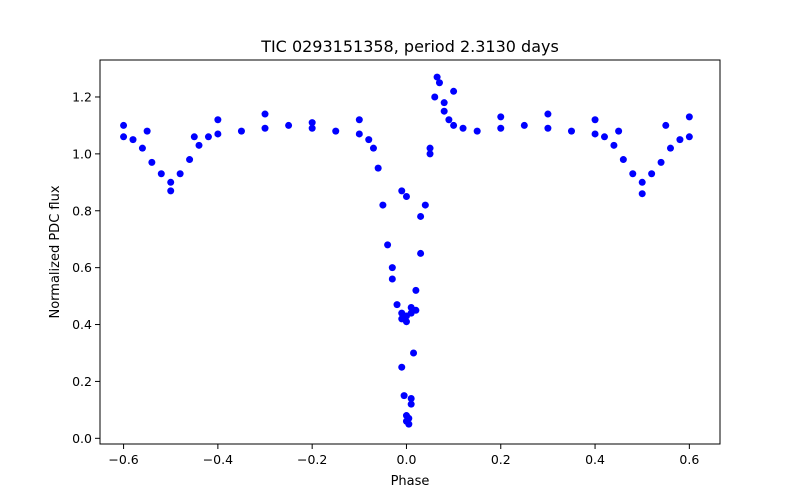  What do you see at coordinates (82, 438) in the screenshot?
I see `y-tick-label: 0.0` at bounding box center [82, 438].